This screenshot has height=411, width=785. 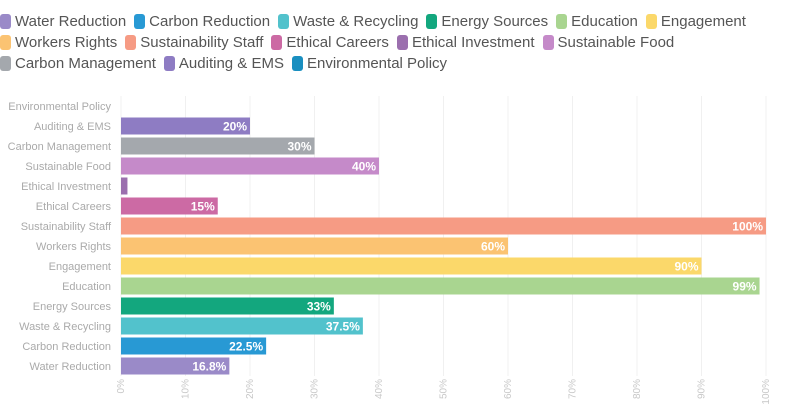 What do you see at coordinates (72, 307) in the screenshot?
I see `category-label: Energy Sources` at bounding box center [72, 307].